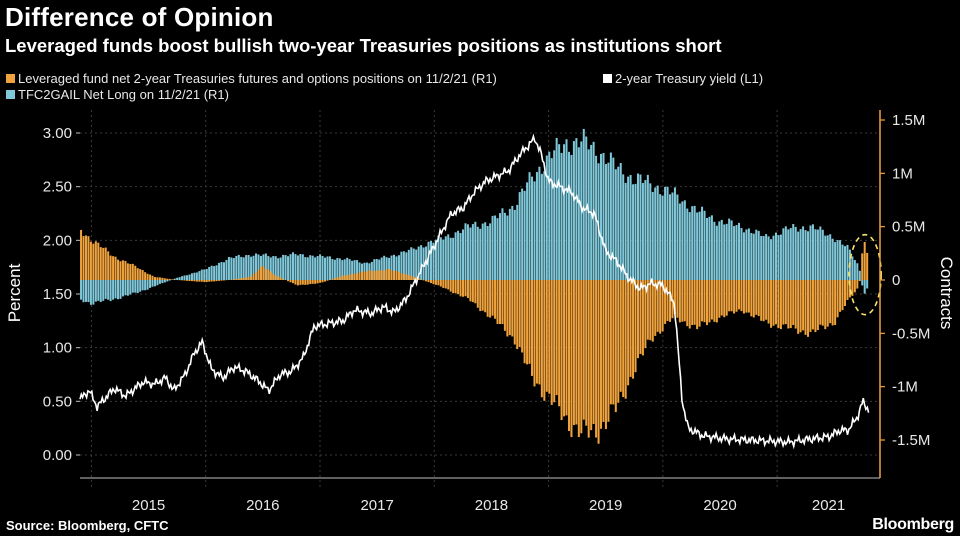 Image resolution: width=960 pixels, height=536 pixels. What do you see at coordinates (262, 505) in the screenshot?
I see `x-tick-label: 2016` at bounding box center [262, 505].